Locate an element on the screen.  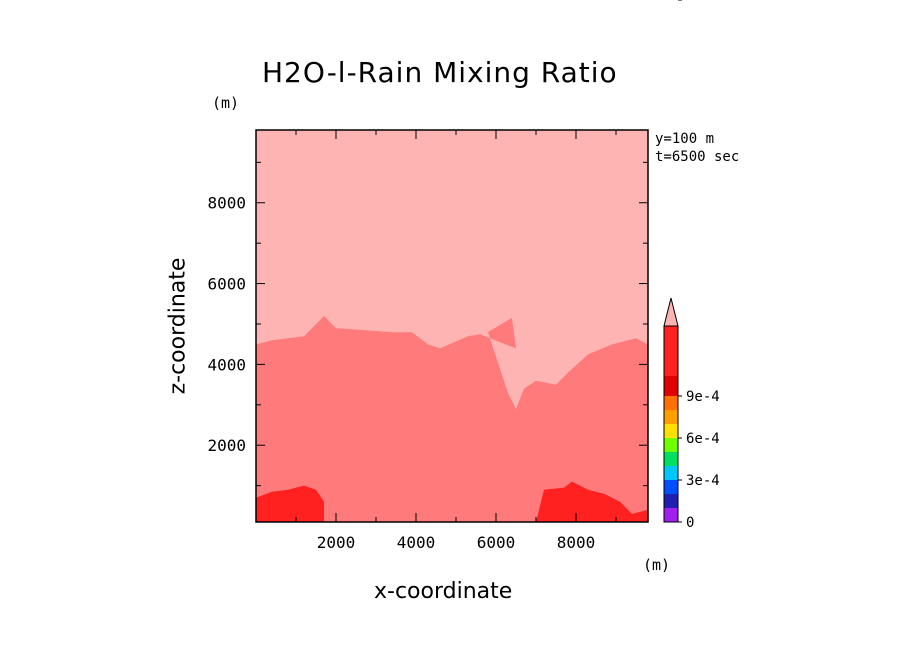
annotation-y: y=100 m is located at coordinates (685, 139).